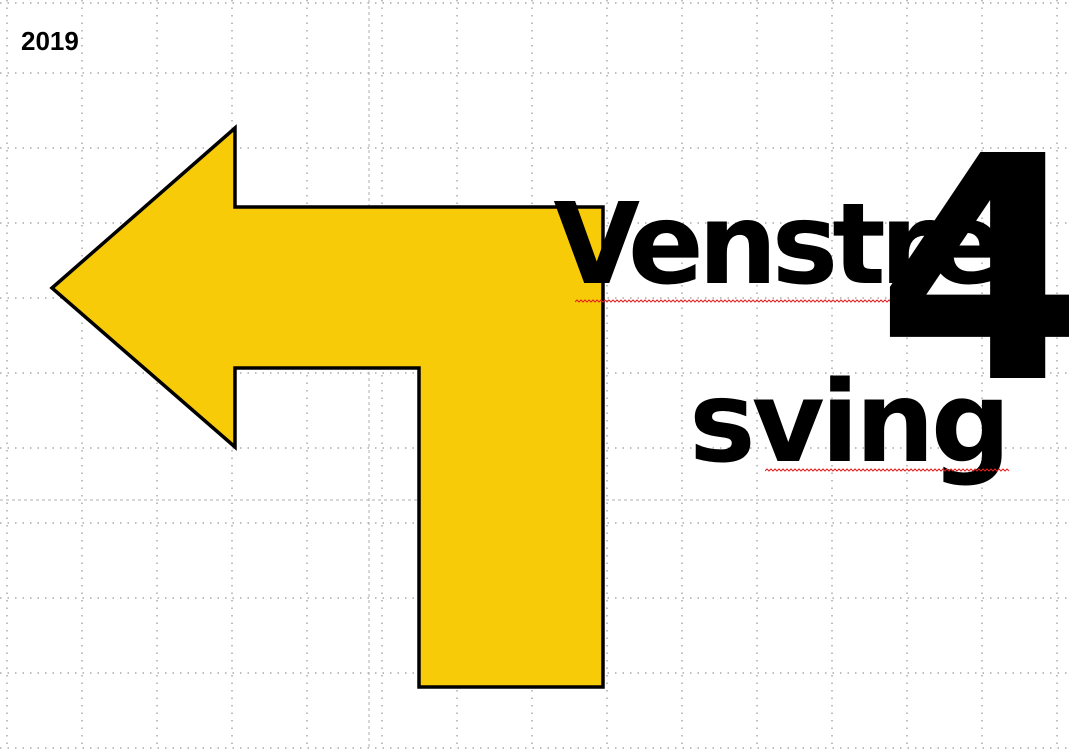 The image size is (1069, 750). What do you see at coordinates (779, 245) in the screenshot?
I see `title-line-1: Venstre` at bounding box center [779, 245].